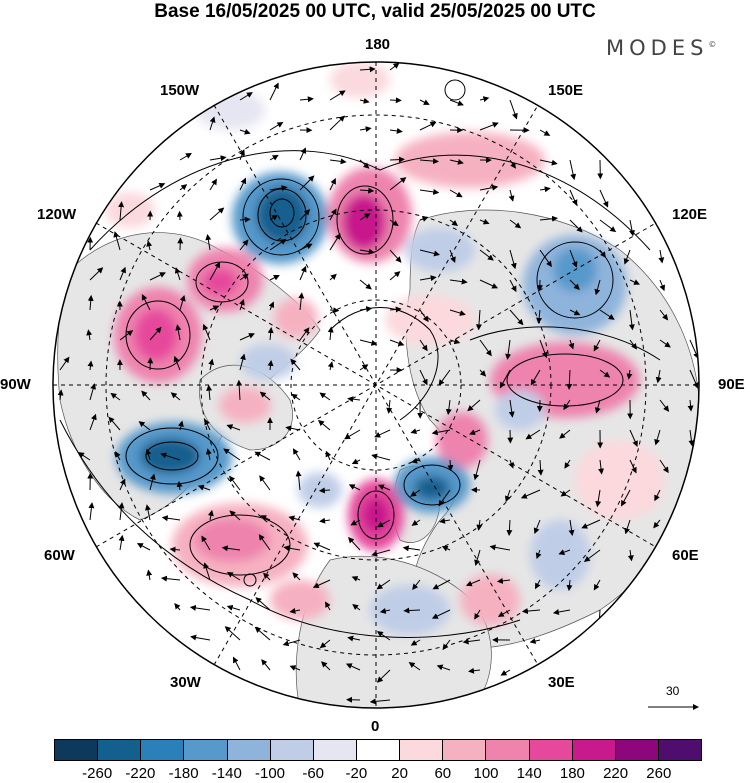  Describe the element at coordinates (399, 773) in the screenshot. I see `colorbar-tick-label: 20` at that location.